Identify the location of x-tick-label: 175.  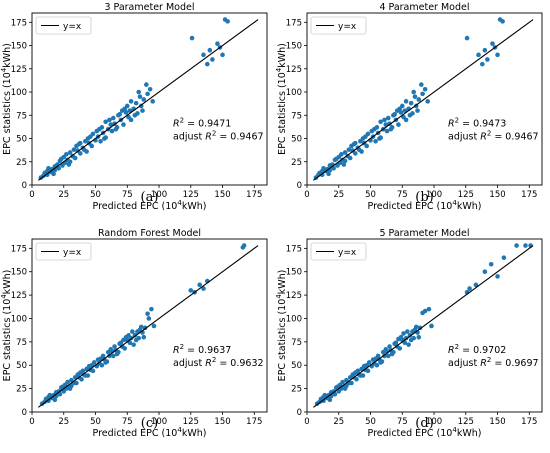
(529, 195).